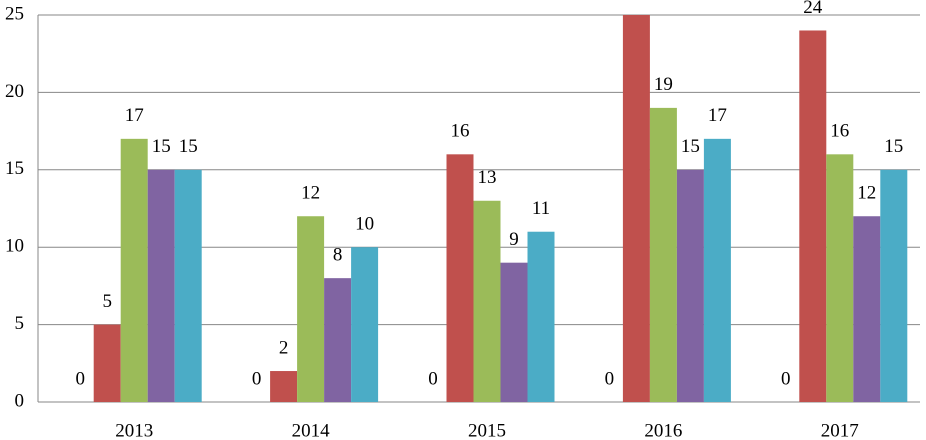 Image resolution: width=926 pixels, height=440 pixels. What do you see at coordinates (840, 430) in the screenshot?
I see `x-tick-label: 2017` at bounding box center [840, 430].